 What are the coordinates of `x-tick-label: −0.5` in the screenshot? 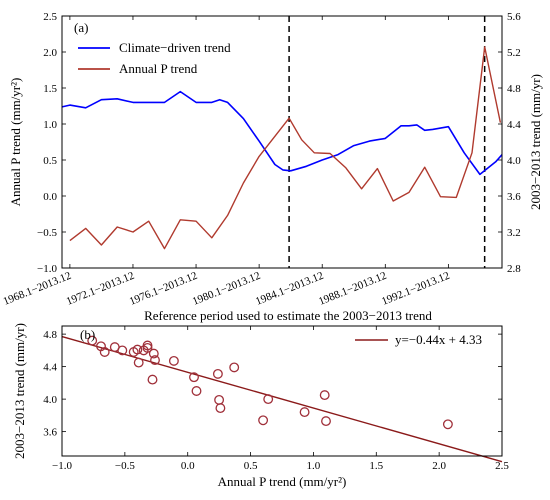 It's located at (125, 466).